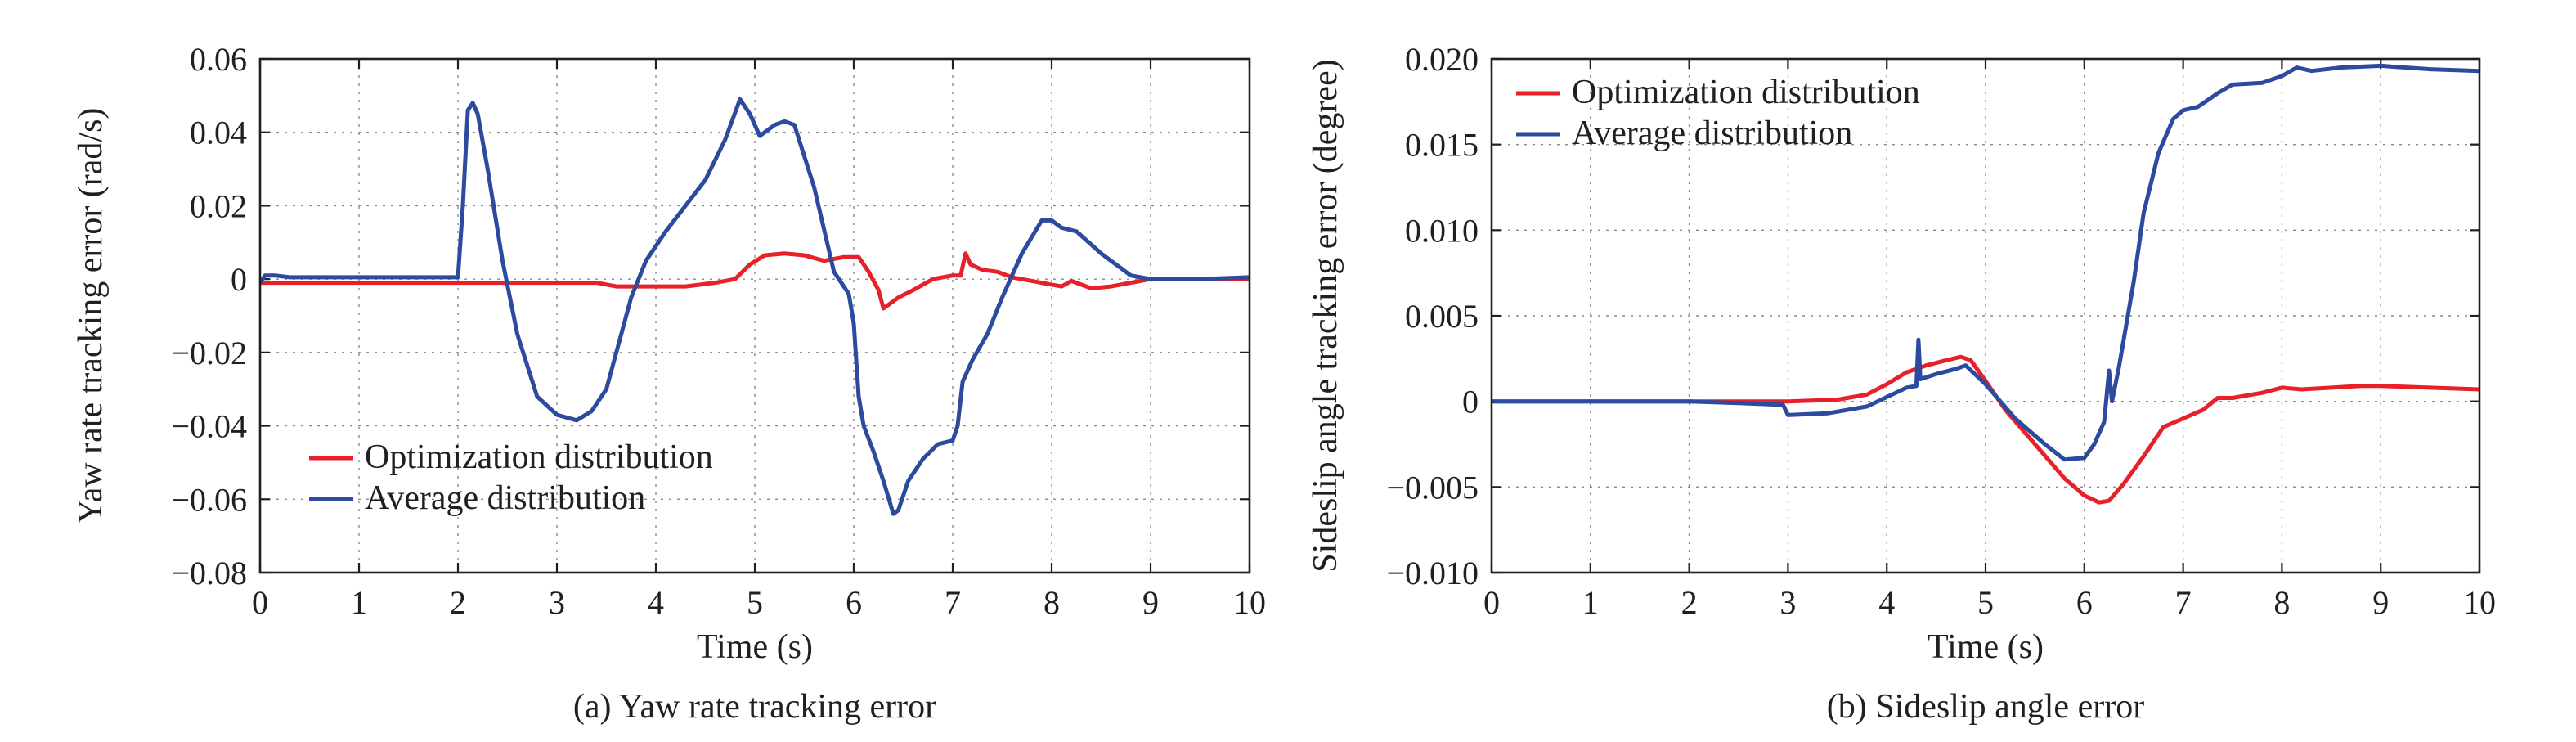 The image size is (2576, 742). Describe the element at coordinates (1433, 487) in the screenshot. I see `b-y-tick-label-1: −0.005` at that location.